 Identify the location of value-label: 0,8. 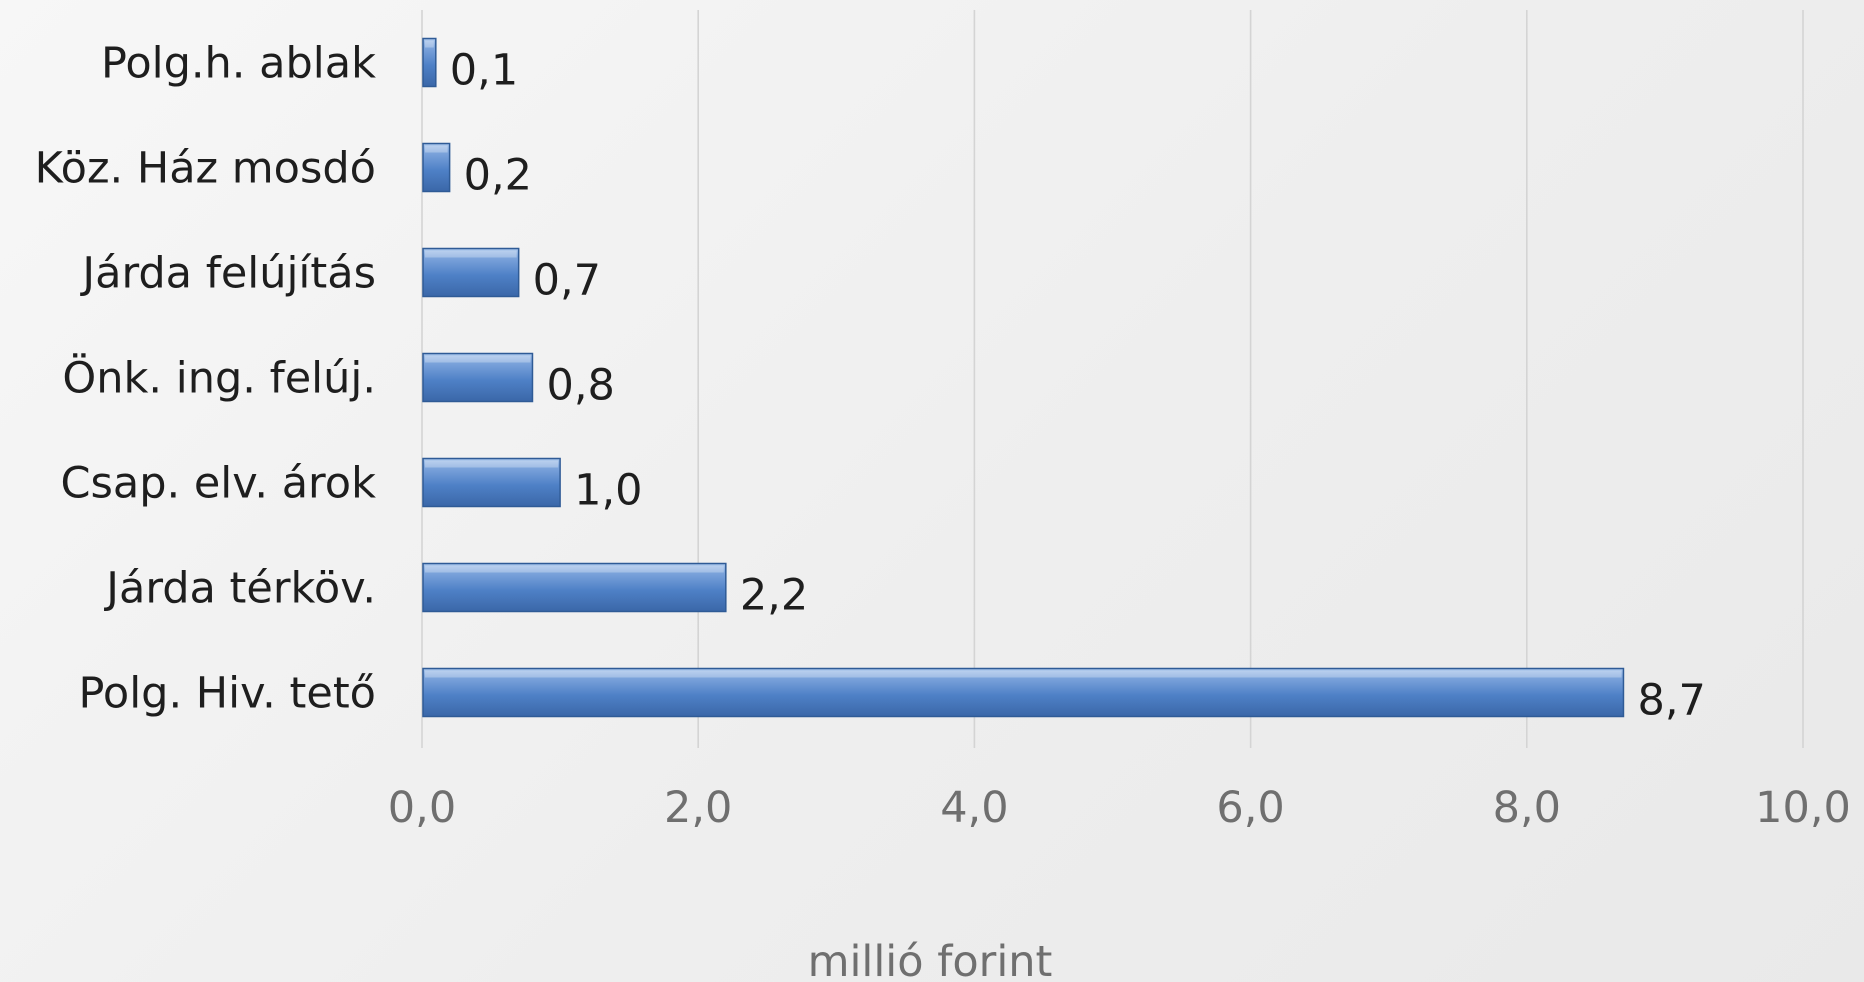
(580, 386).